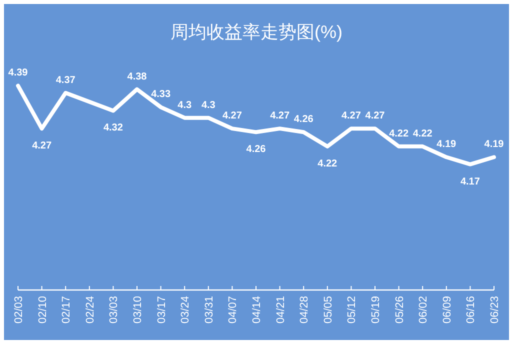 The image size is (513, 346). I want to click on x-tick-label: 04/21, so click(280, 310).